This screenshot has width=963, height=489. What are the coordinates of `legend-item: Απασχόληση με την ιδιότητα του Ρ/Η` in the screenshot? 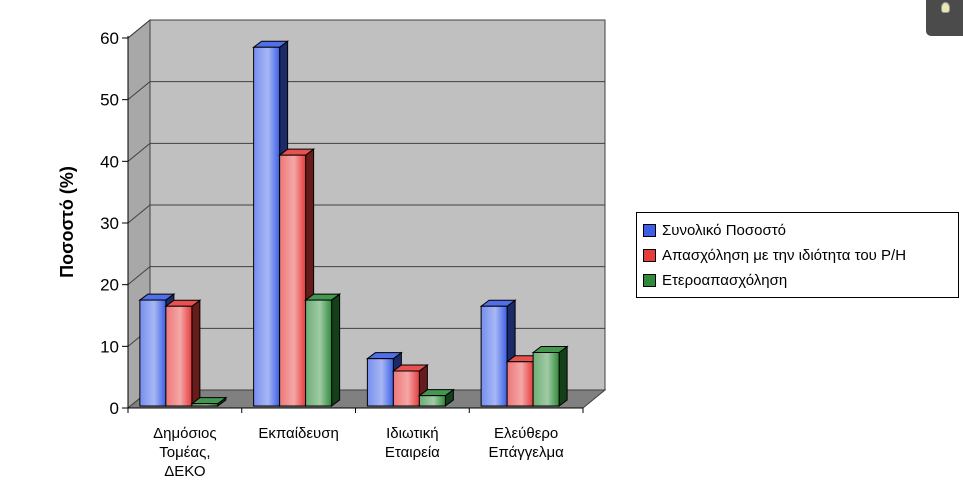 It's located at (797, 255).